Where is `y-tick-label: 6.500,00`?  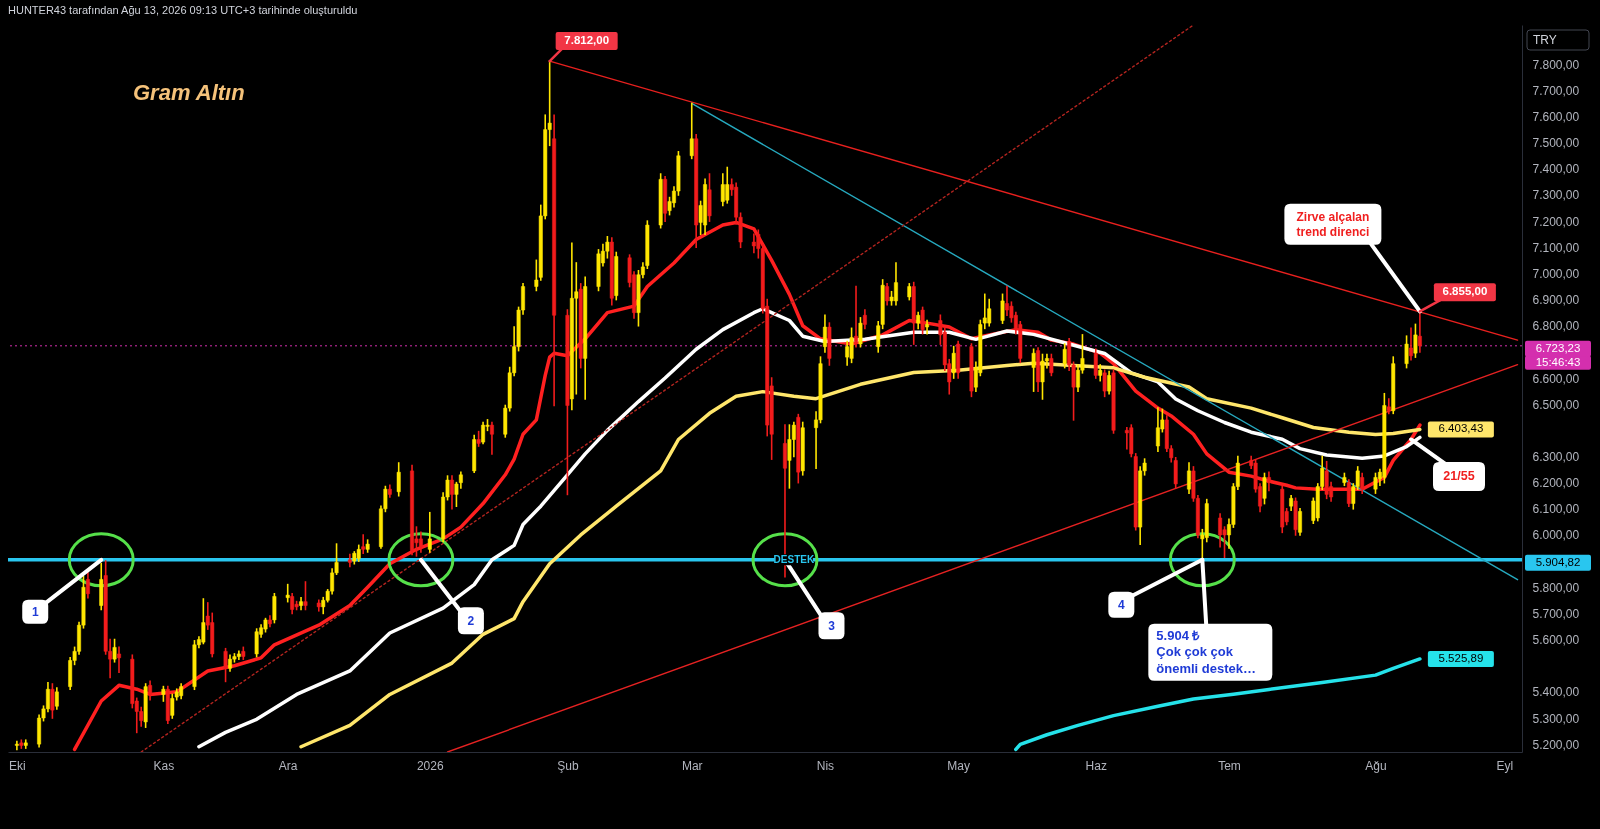 y-tick-label: 6.500,00 is located at coordinates (1556, 404).